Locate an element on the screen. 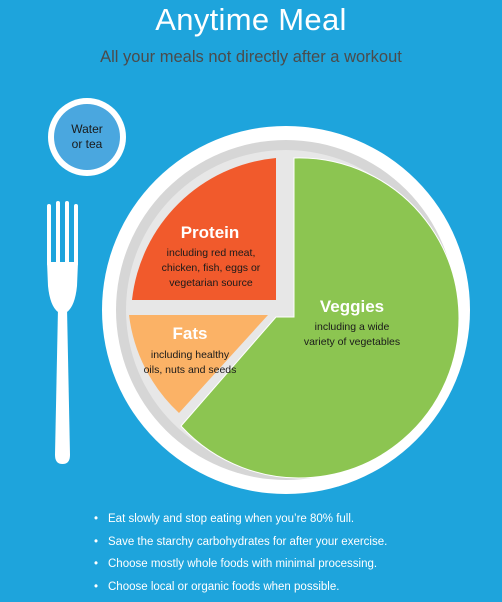 Image resolution: width=502 pixels, height=602 pixels. protein-desc-line3: vegetarian source is located at coordinates (211, 283).